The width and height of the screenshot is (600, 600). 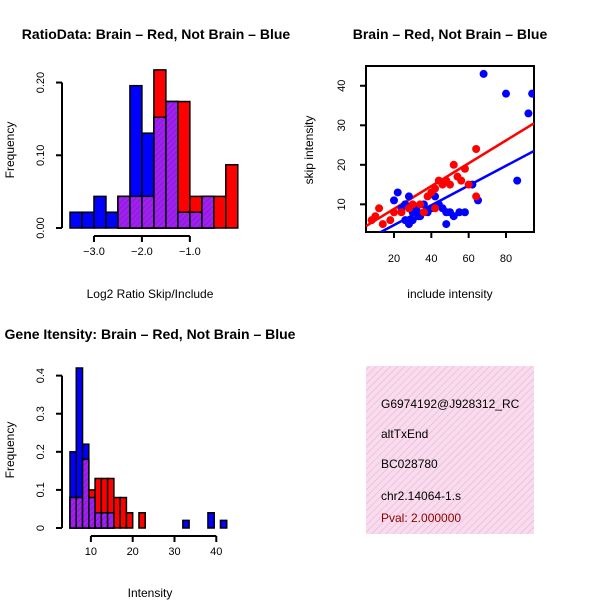 What do you see at coordinates (150, 294) in the screenshot?
I see `ratio-x-axis-label: Log2 Ratio Skip/Include` at bounding box center [150, 294].